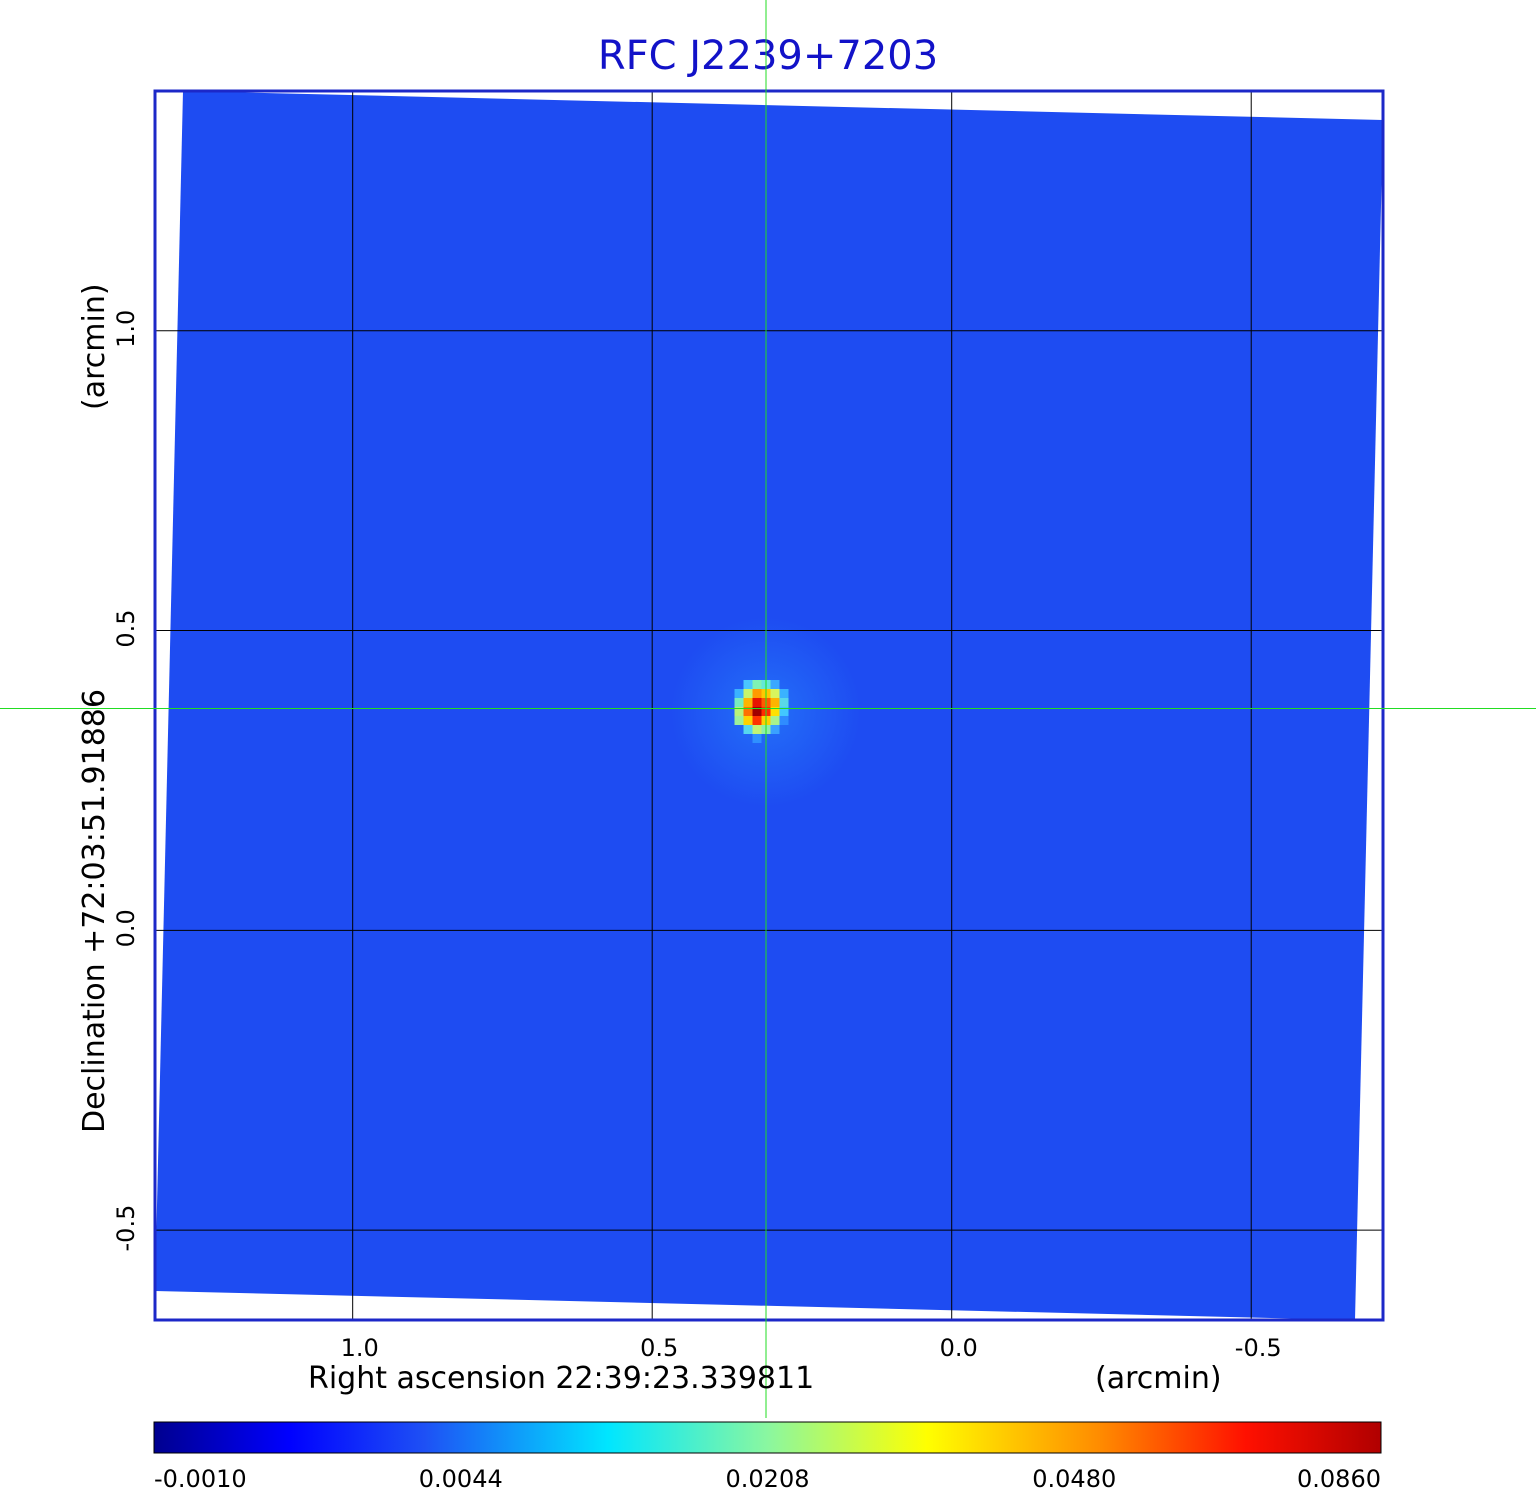  What do you see at coordinates (94, 911) in the screenshot?
I see `y-axis-label: Declination +72:03:51.91886` at bounding box center [94, 911].